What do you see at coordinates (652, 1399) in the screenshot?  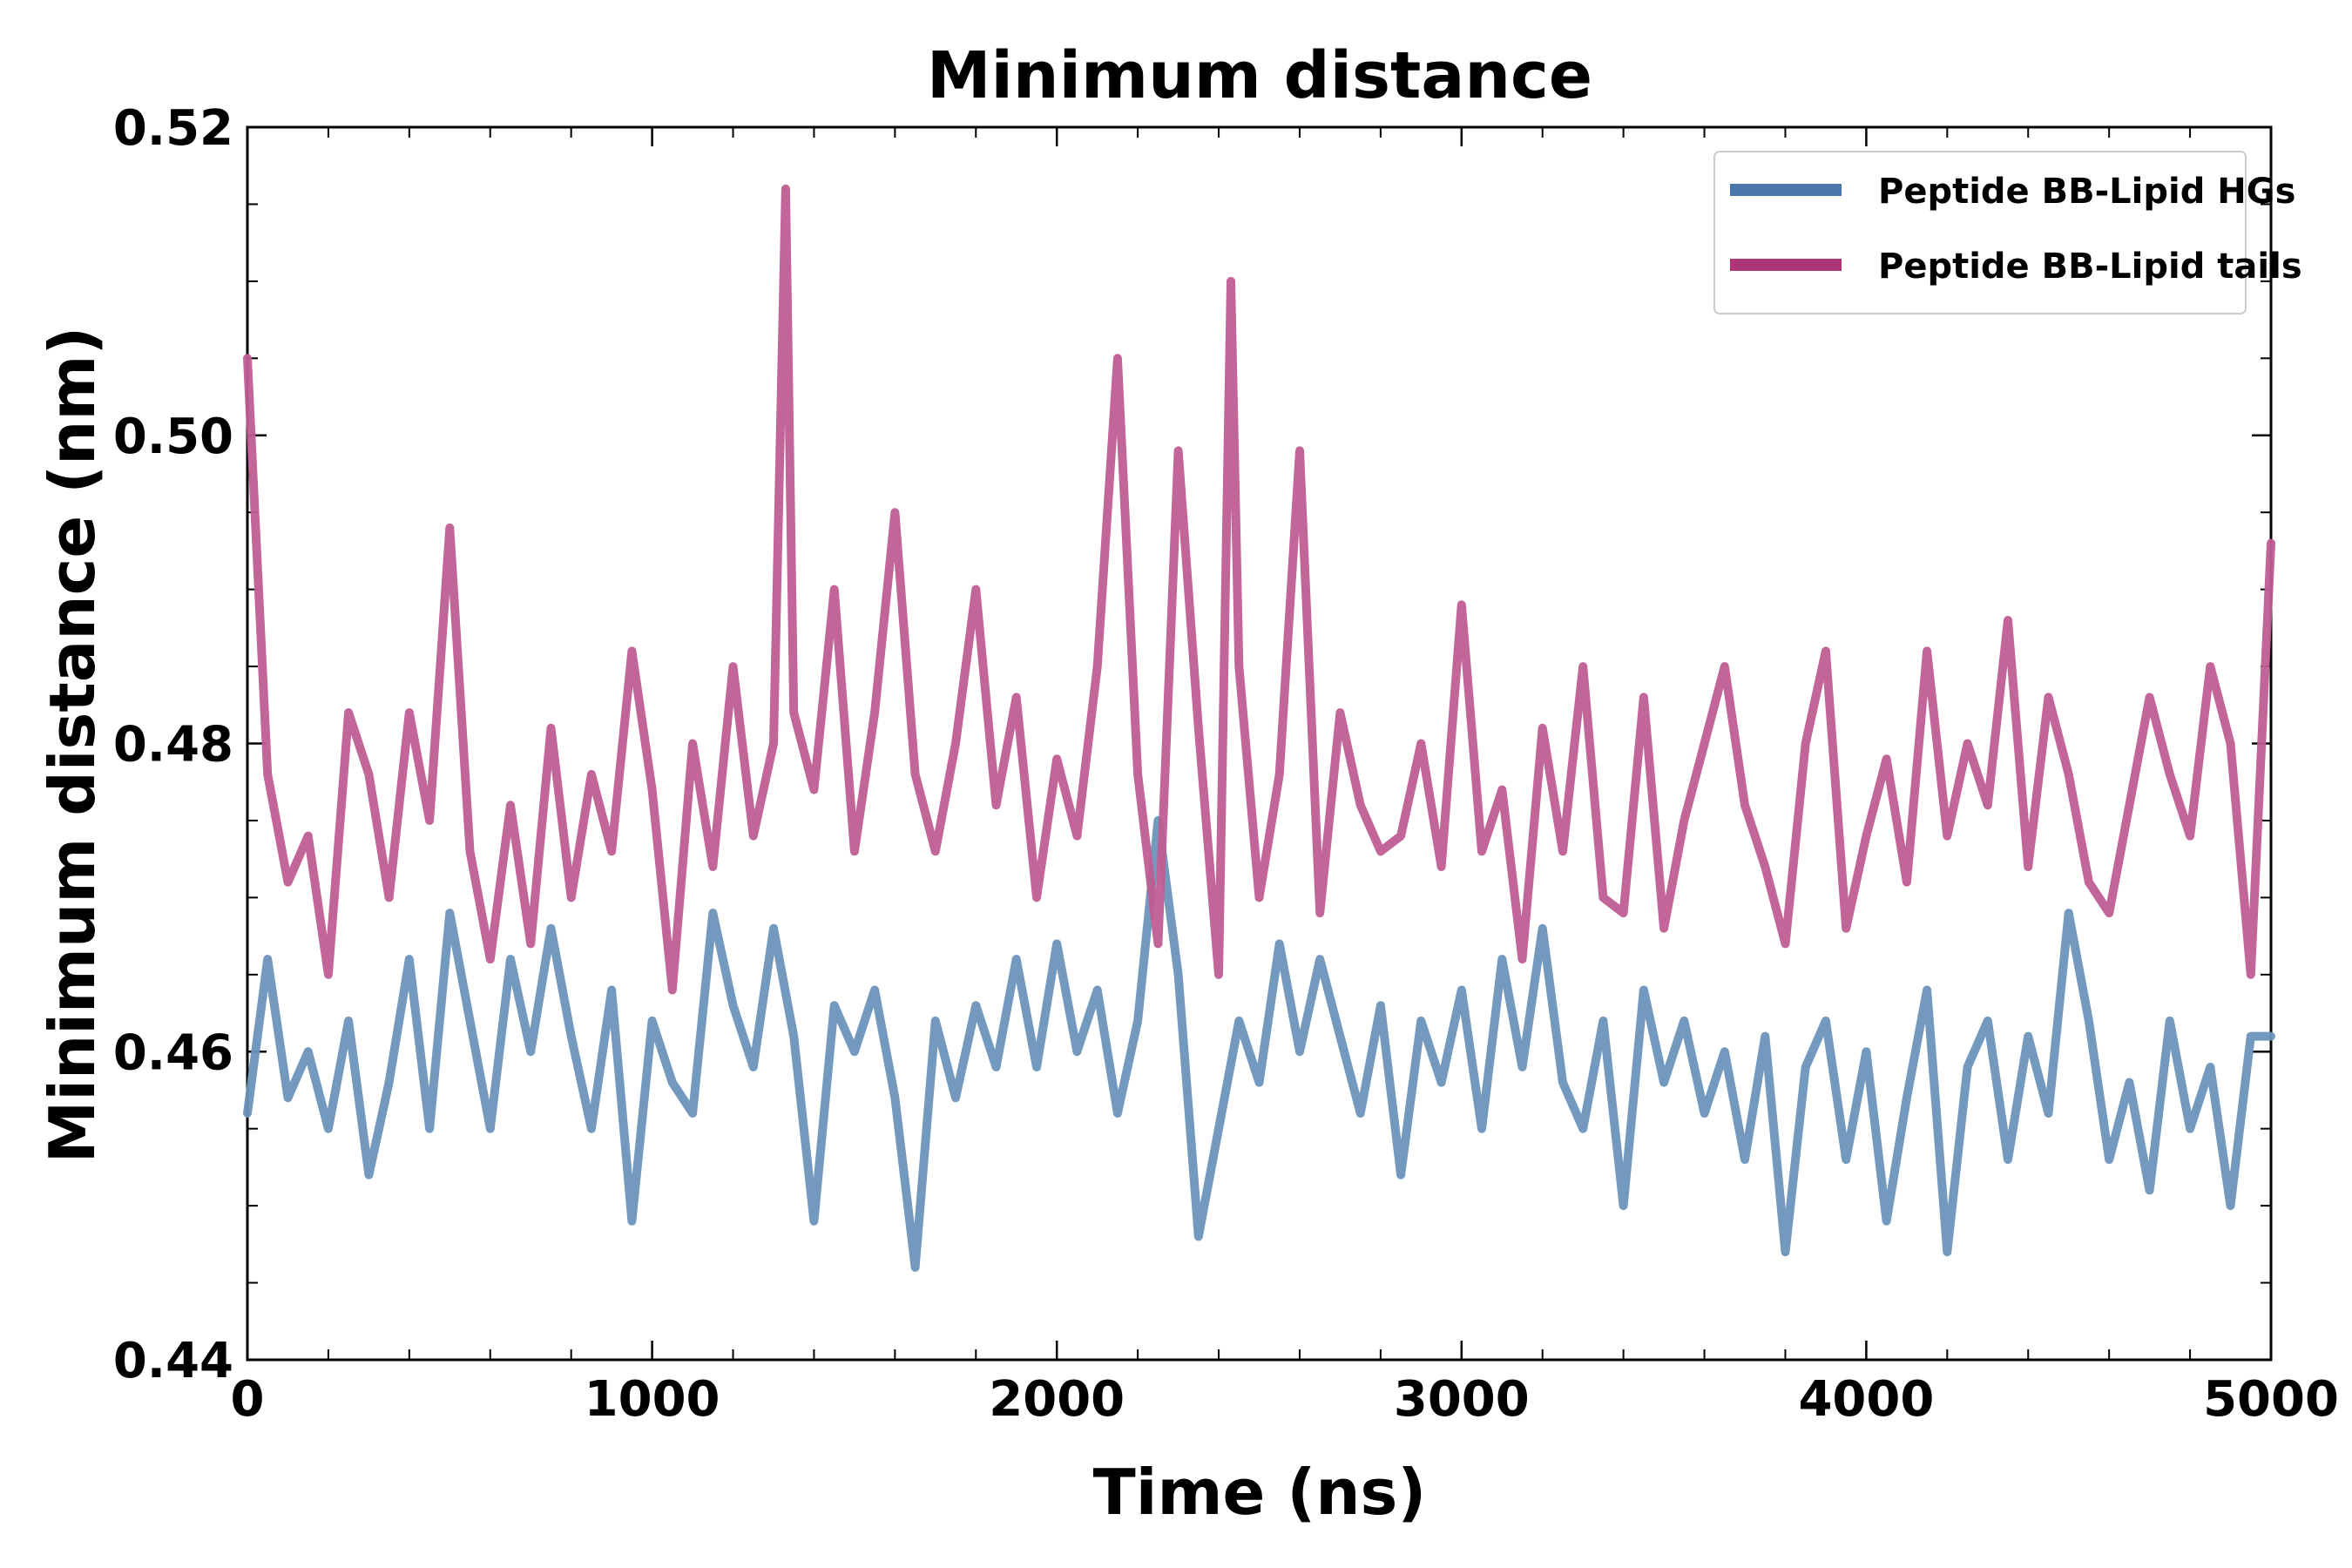 I see `x-tick-label: 1000` at bounding box center [652, 1399].